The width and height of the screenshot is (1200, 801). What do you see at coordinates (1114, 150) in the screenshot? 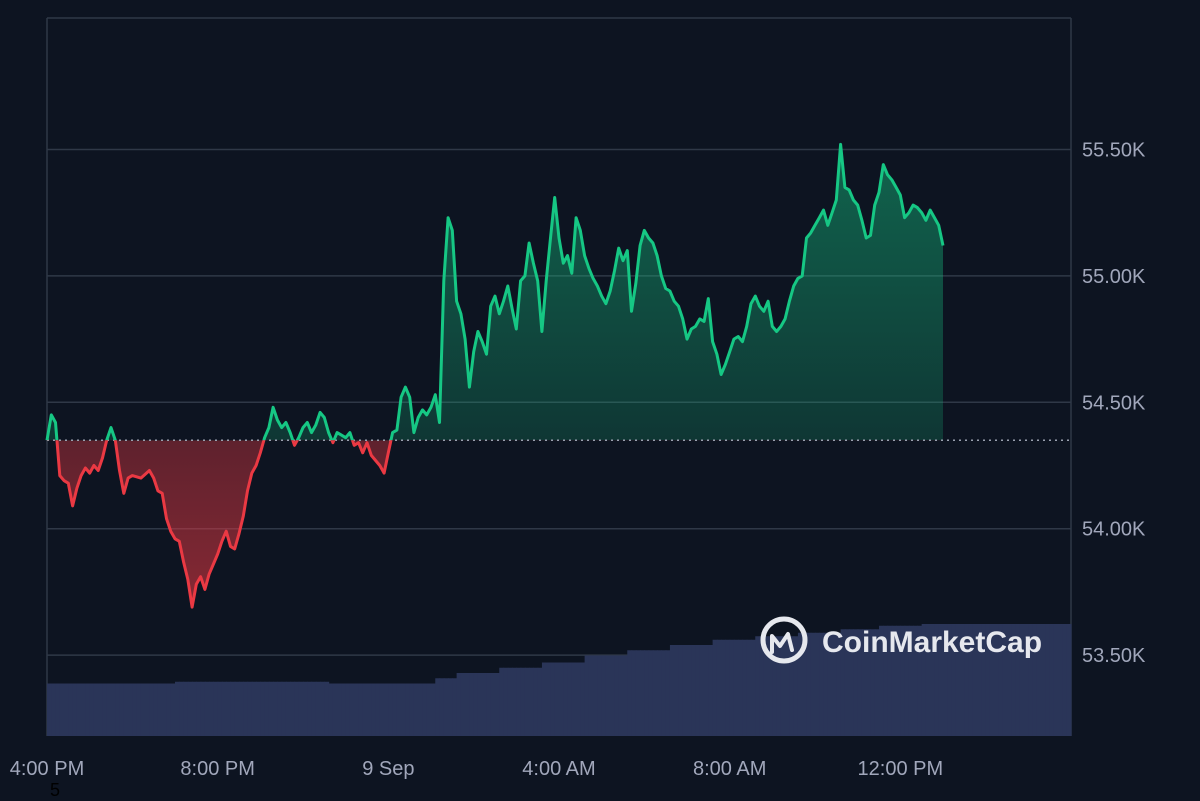
I see `y-tick-label: 55.50K` at bounding box center [1114, 150].